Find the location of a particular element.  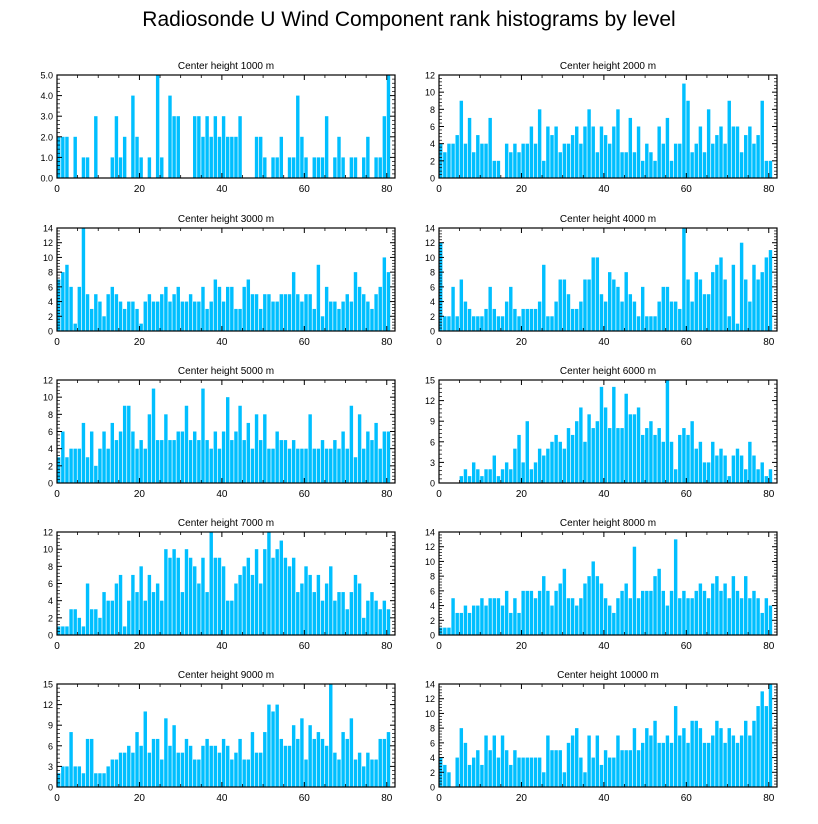

y-tick-label: 3 is located at coordinates (50, 767).